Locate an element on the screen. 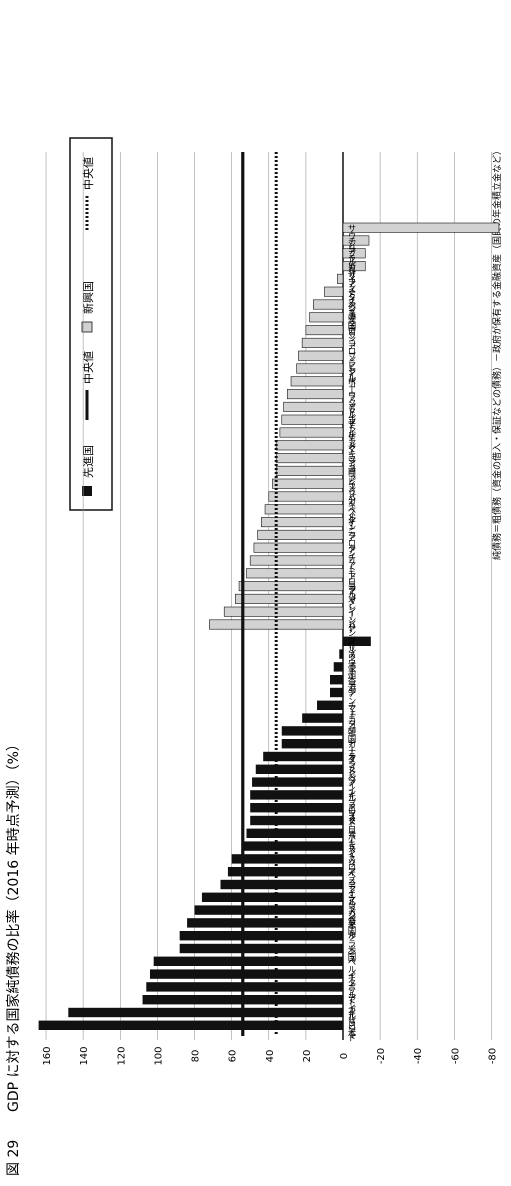 The image size is (511, 1186). legend-swatch-emerging is located at coordinates (87, 327).